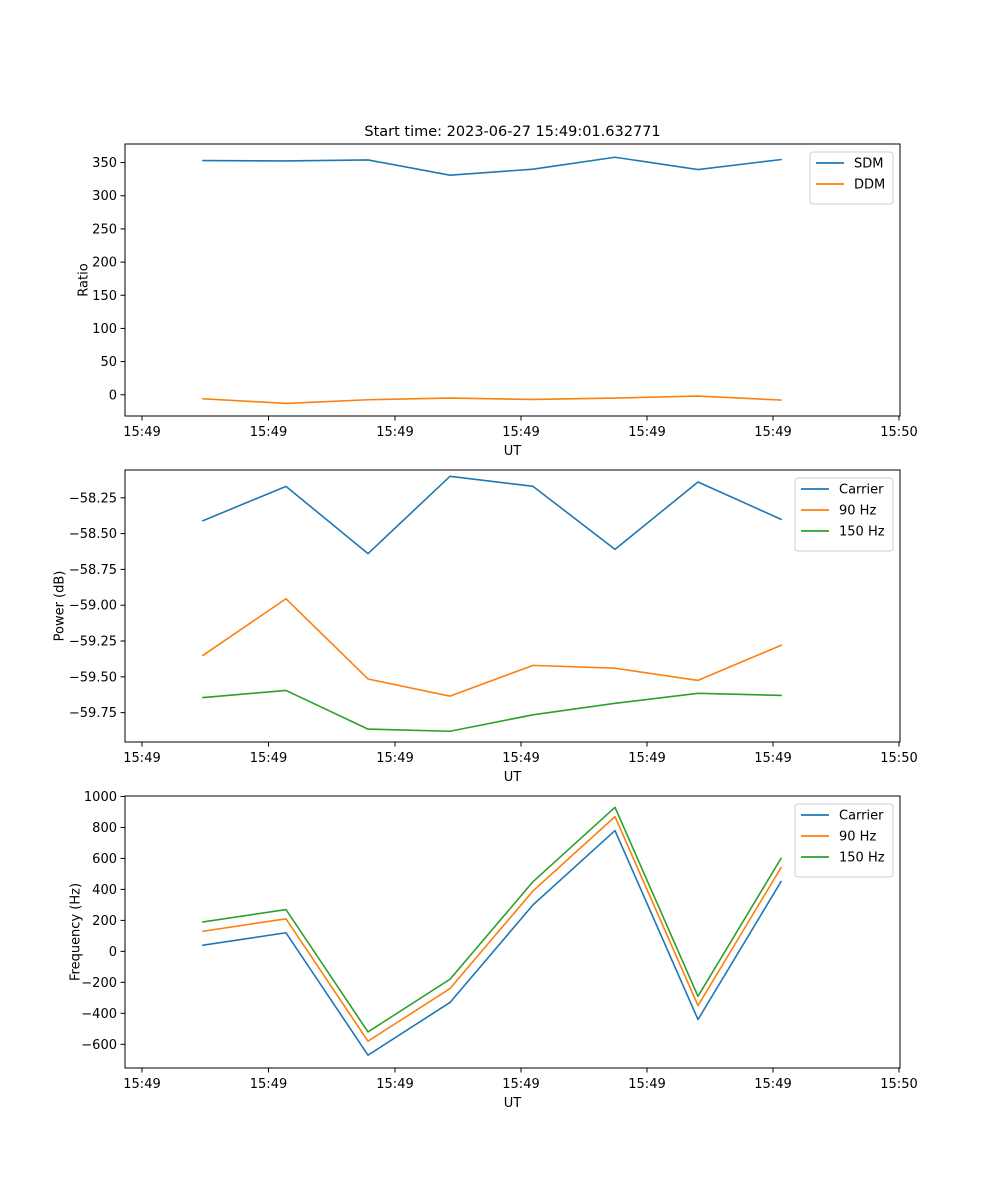 The image size is (1000, 1200). I want to click on figure-title: Start time: 2023-06-27 15:49:01.632771, so click(512, 132).